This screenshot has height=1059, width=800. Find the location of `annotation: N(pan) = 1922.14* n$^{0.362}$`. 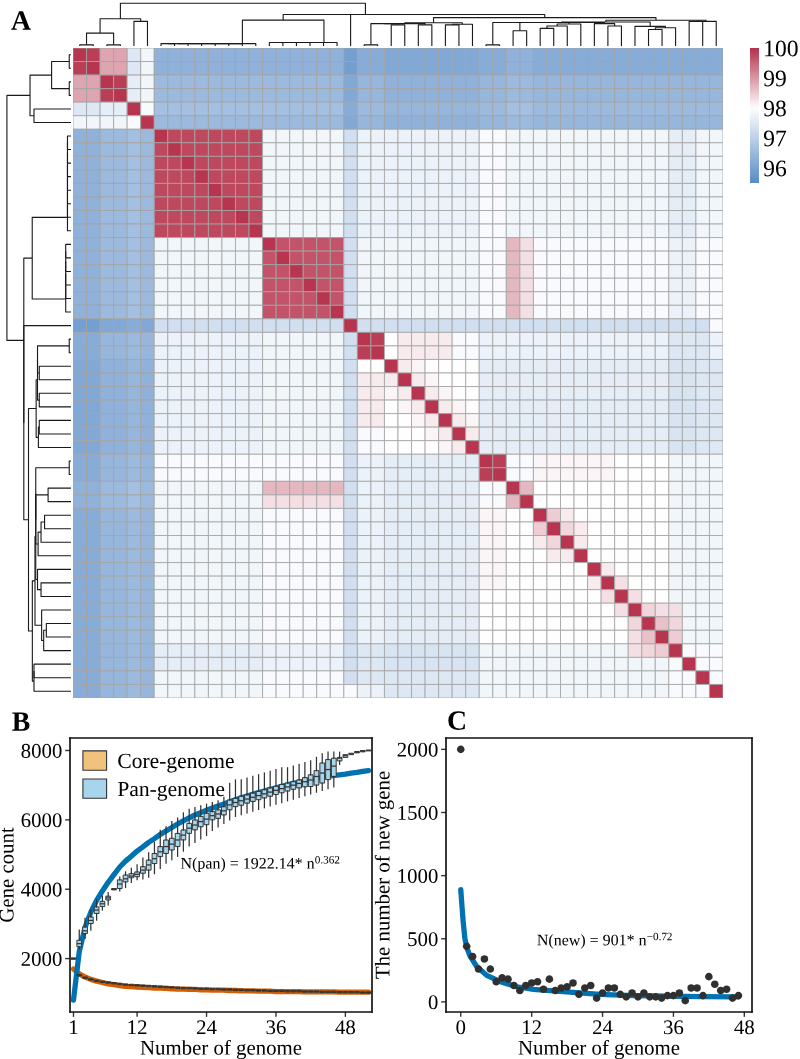

annotation: N(pan) = 1922.14* n$^{0.362}$ is located at coordinates (260, 863).